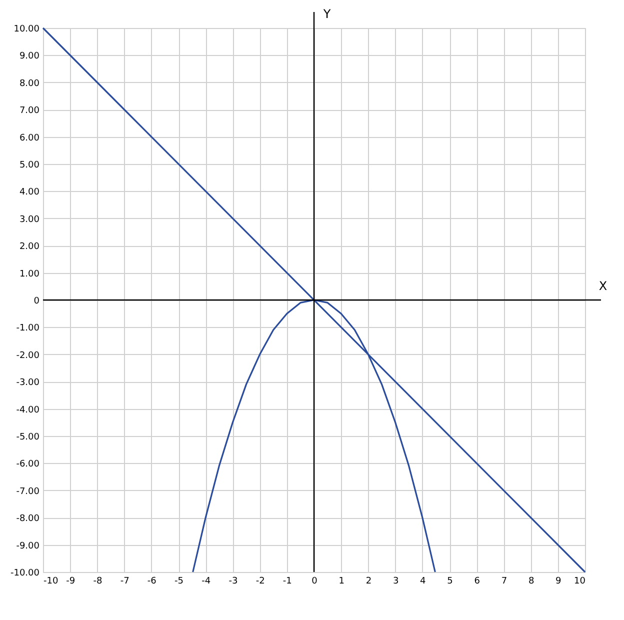 The height and width of the screenshot is (620, 624). Describe the element at coordinates (71, 581) in the screenshot. I see `x-tick-label: -9` at that location.